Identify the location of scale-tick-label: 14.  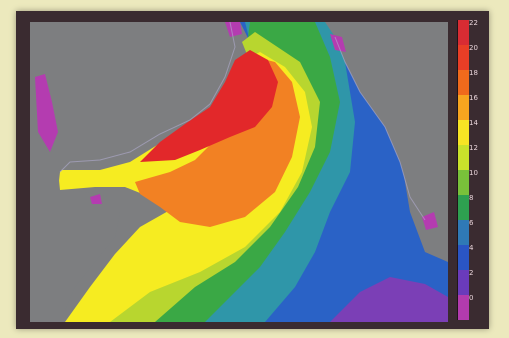
(473, 123).